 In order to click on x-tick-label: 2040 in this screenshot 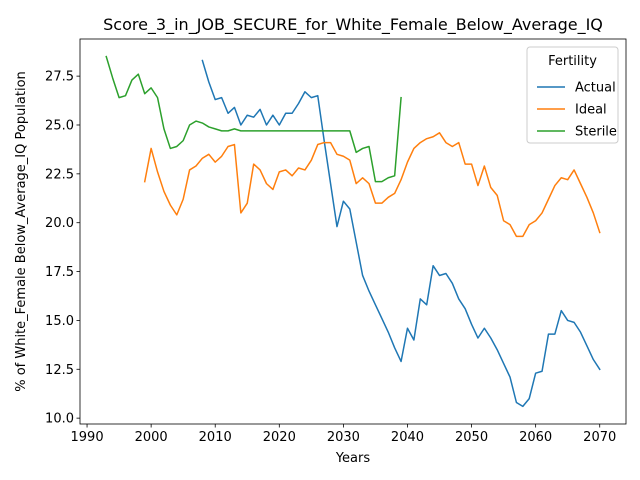, I will do `click(407, 437)`.